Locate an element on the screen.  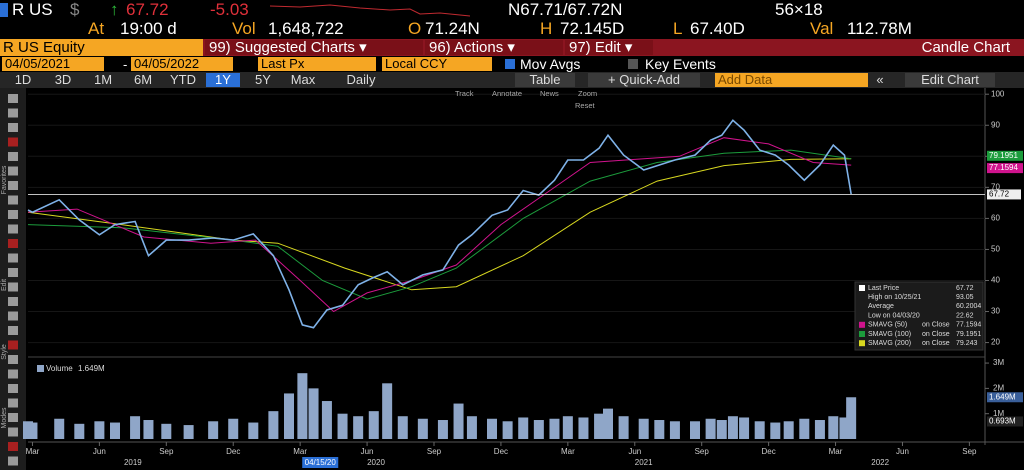
stat-label: L is located at coordinates (678, 28).